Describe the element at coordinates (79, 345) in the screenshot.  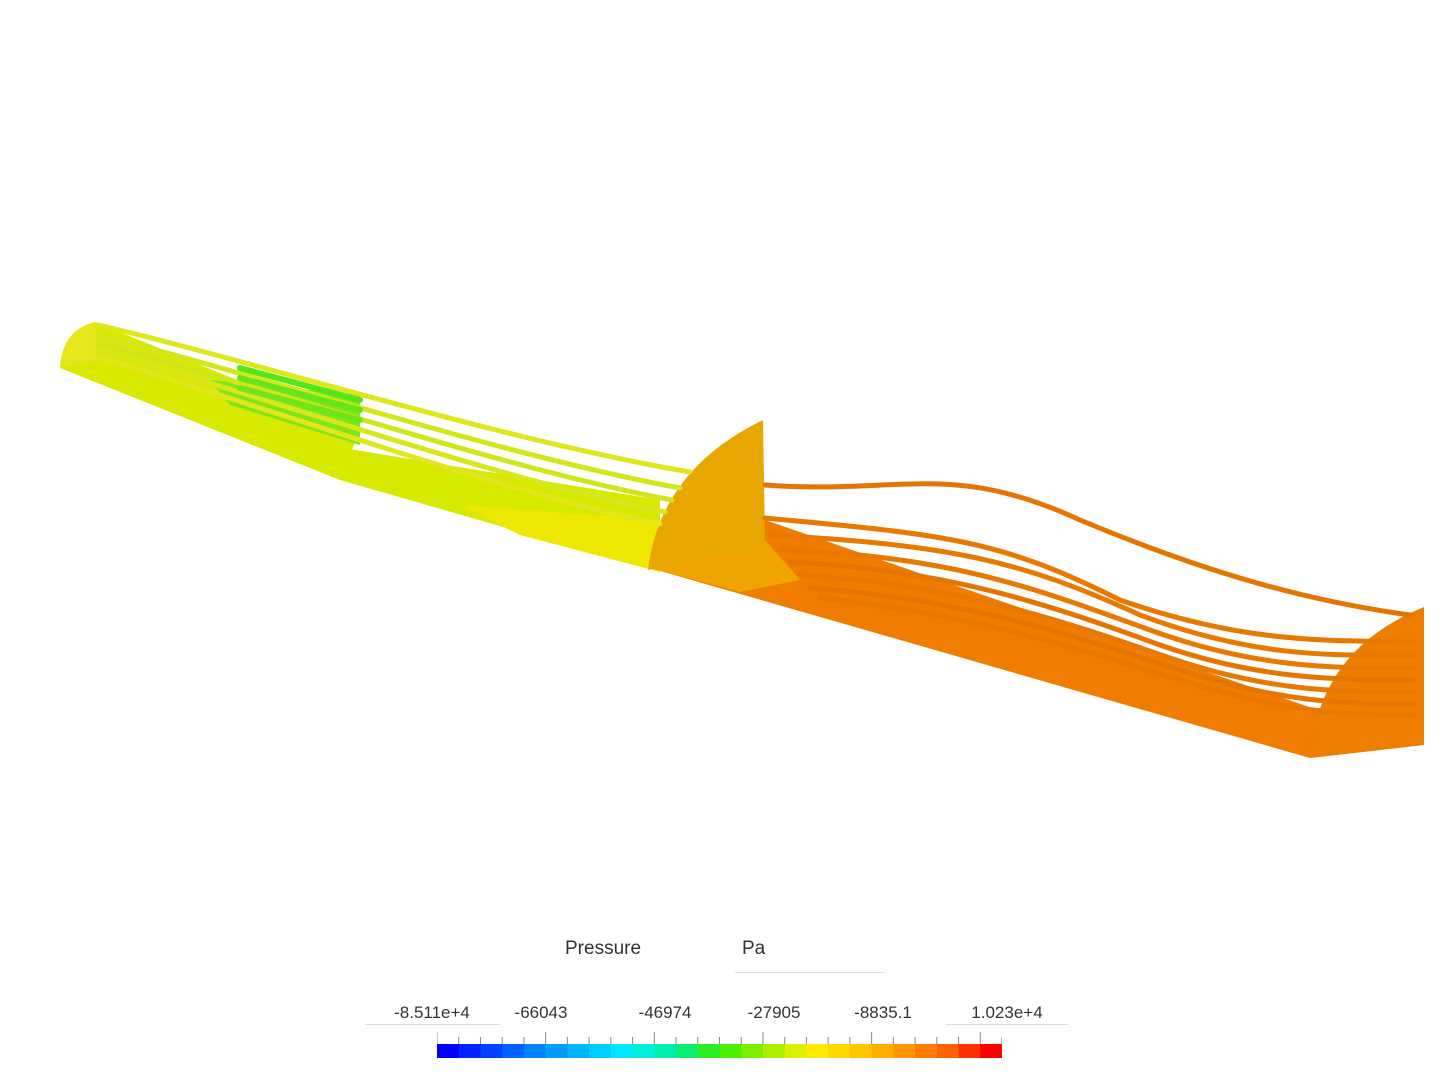
I see `inlet-cap` at that location.